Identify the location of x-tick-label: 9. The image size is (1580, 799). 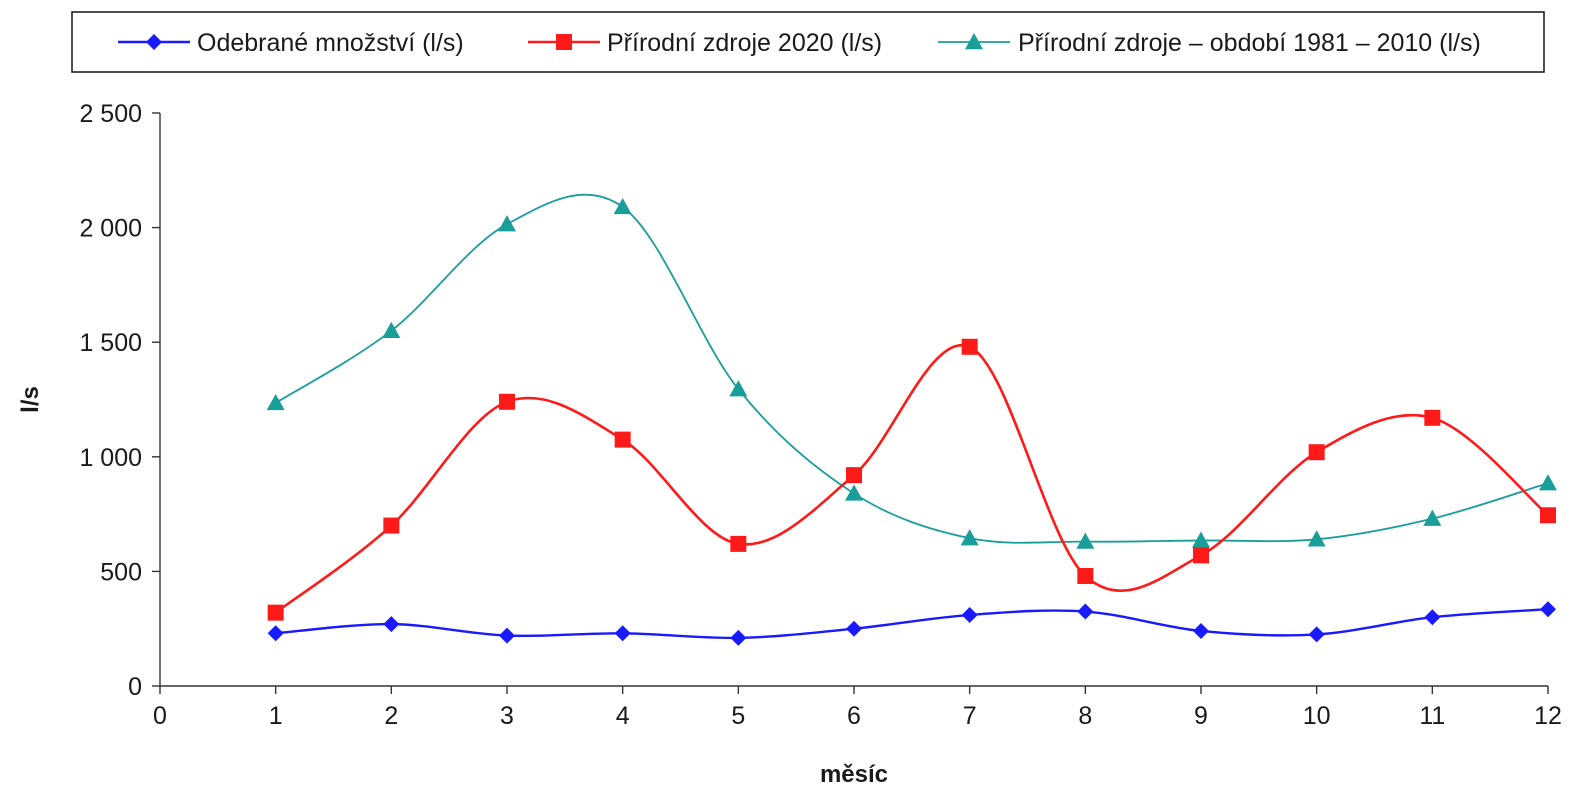
(1201, 716).